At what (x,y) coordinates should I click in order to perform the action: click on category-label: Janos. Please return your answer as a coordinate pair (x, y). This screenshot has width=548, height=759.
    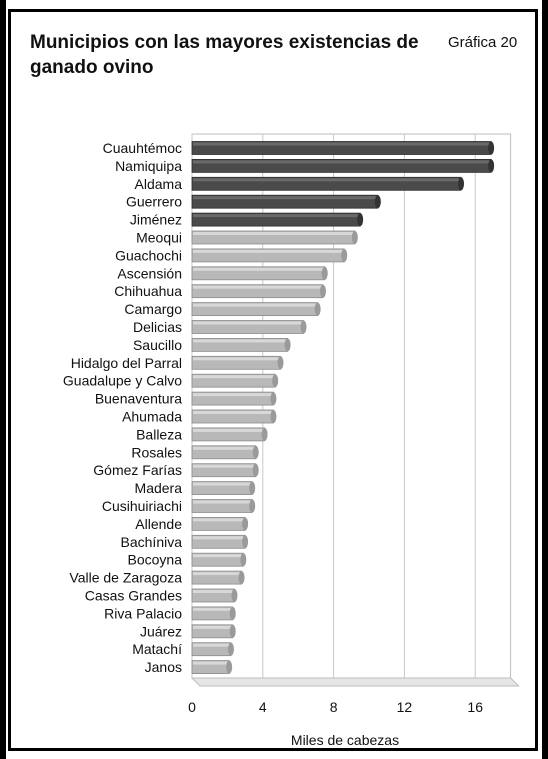
    Looking at the image, I should click on (163, 667).